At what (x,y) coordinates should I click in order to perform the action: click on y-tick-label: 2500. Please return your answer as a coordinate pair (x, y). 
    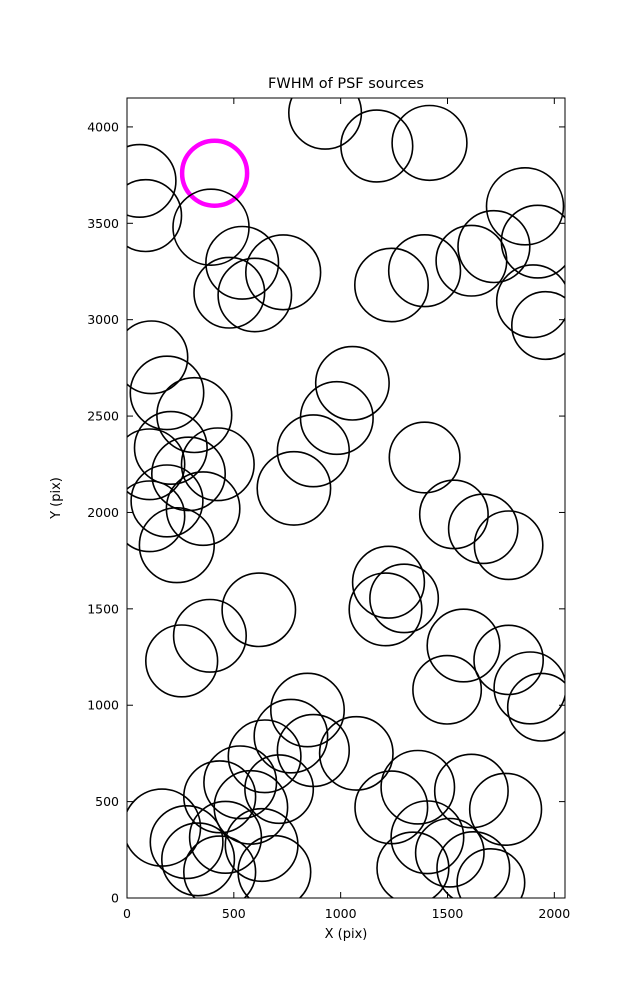
    Looking at the image, I should click on (103, 416).